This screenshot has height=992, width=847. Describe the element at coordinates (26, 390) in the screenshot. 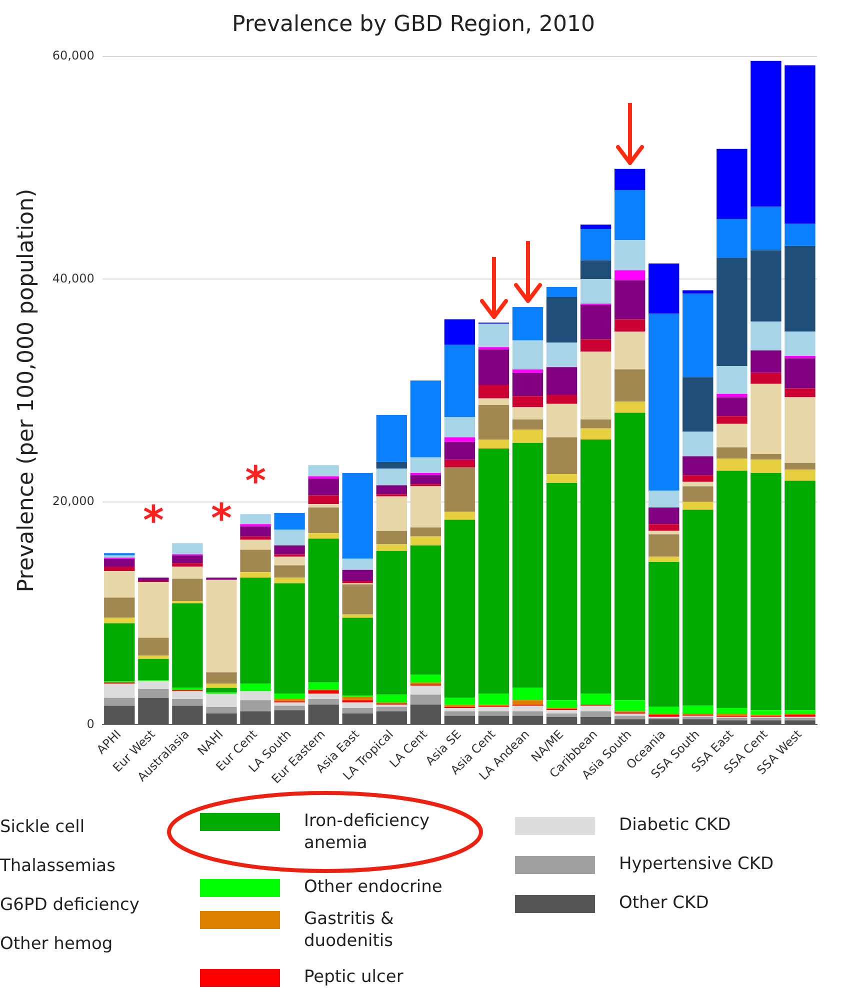

I see `y-axis-title: Prevalence (per 100,000 population)` at that location.